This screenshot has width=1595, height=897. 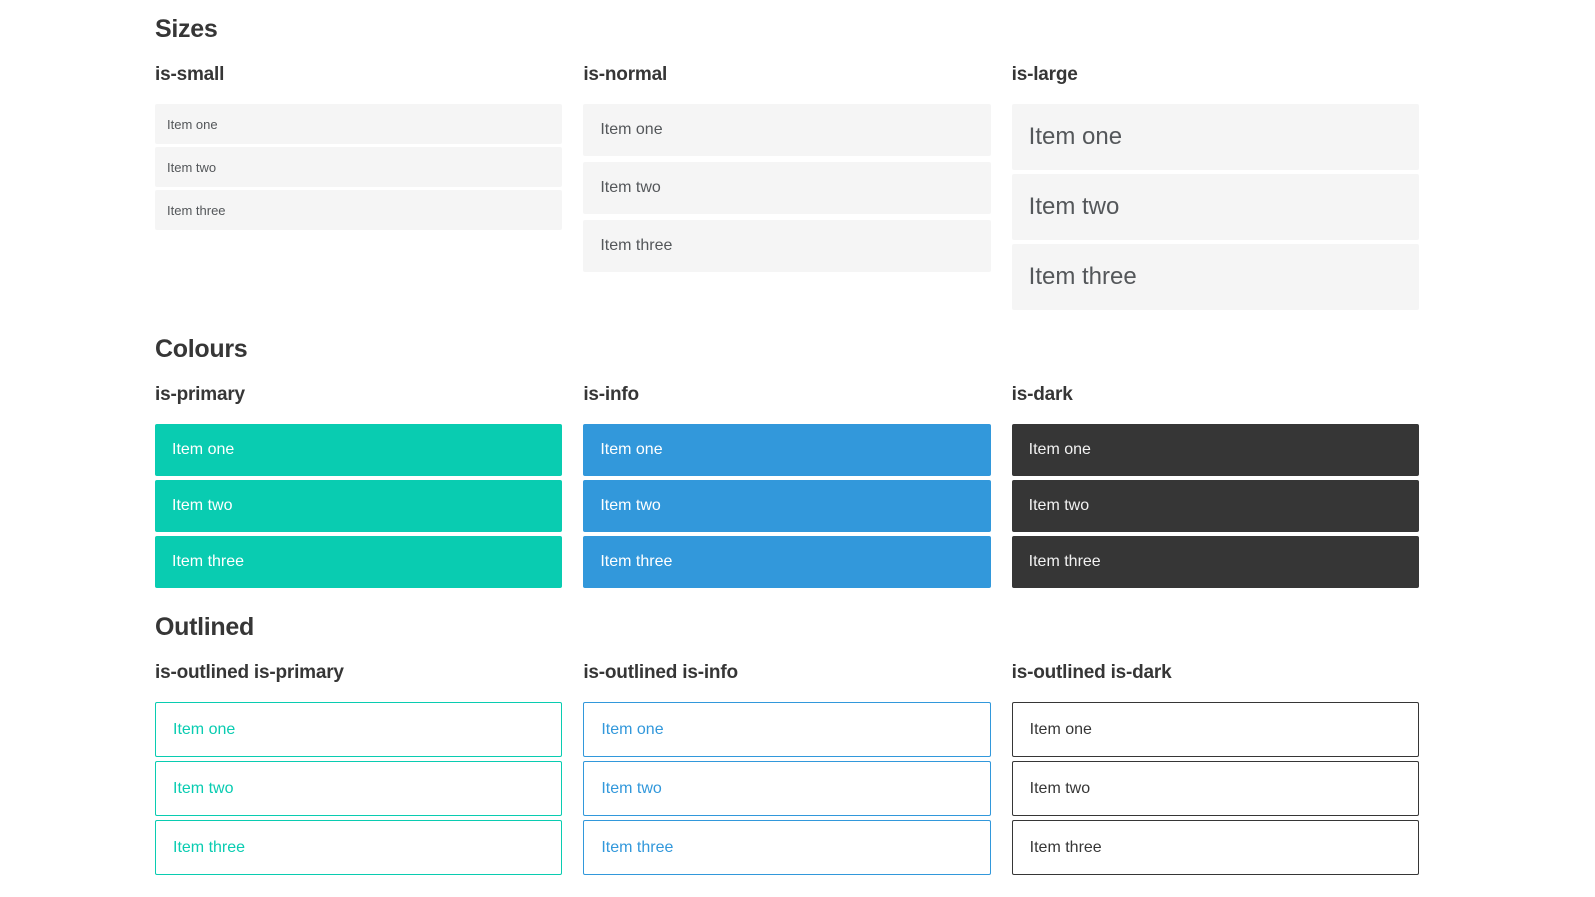 I want to click on group-is-primary: is-primary Item one Item two Item three, so click(x=359, y=487).